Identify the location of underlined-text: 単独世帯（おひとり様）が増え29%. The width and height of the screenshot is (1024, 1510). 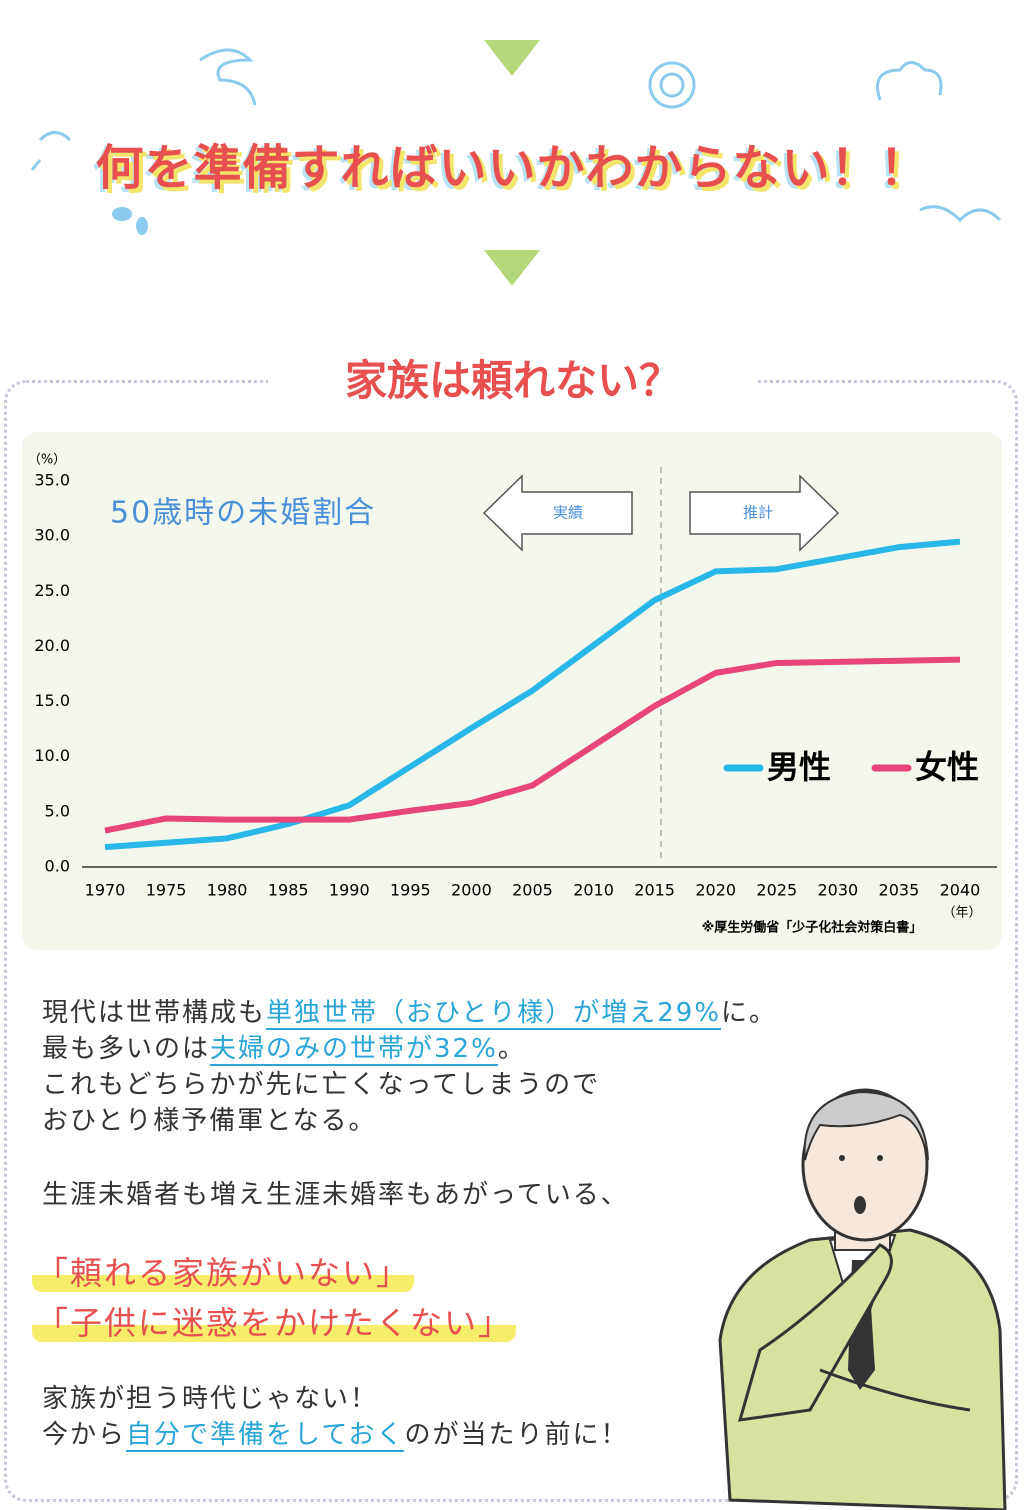
(494, 1014).